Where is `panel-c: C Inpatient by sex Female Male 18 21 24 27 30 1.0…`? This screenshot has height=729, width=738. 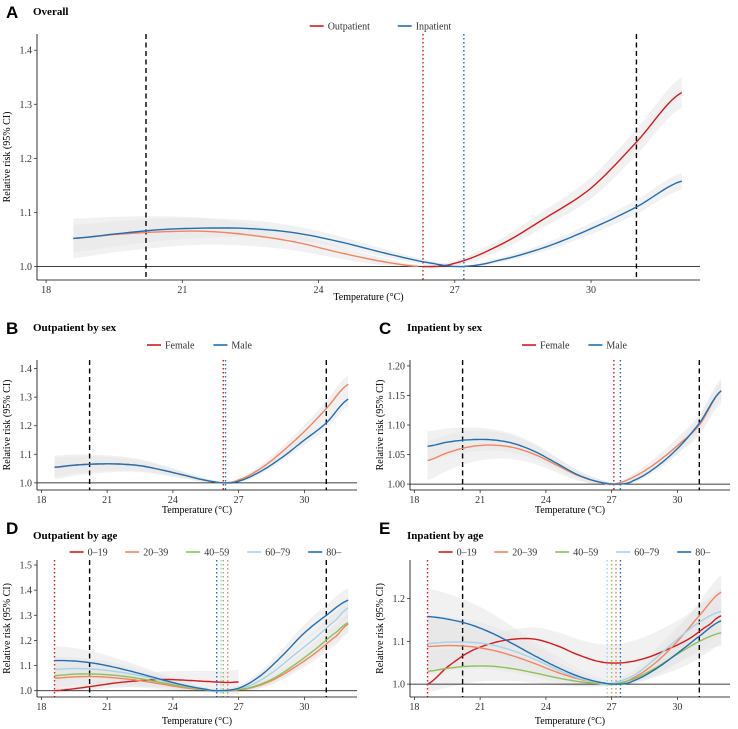
panel-c: C Inpatient by sex Female Male 18 21 24 27 30 1.0… is located at coordinates (552, 417).